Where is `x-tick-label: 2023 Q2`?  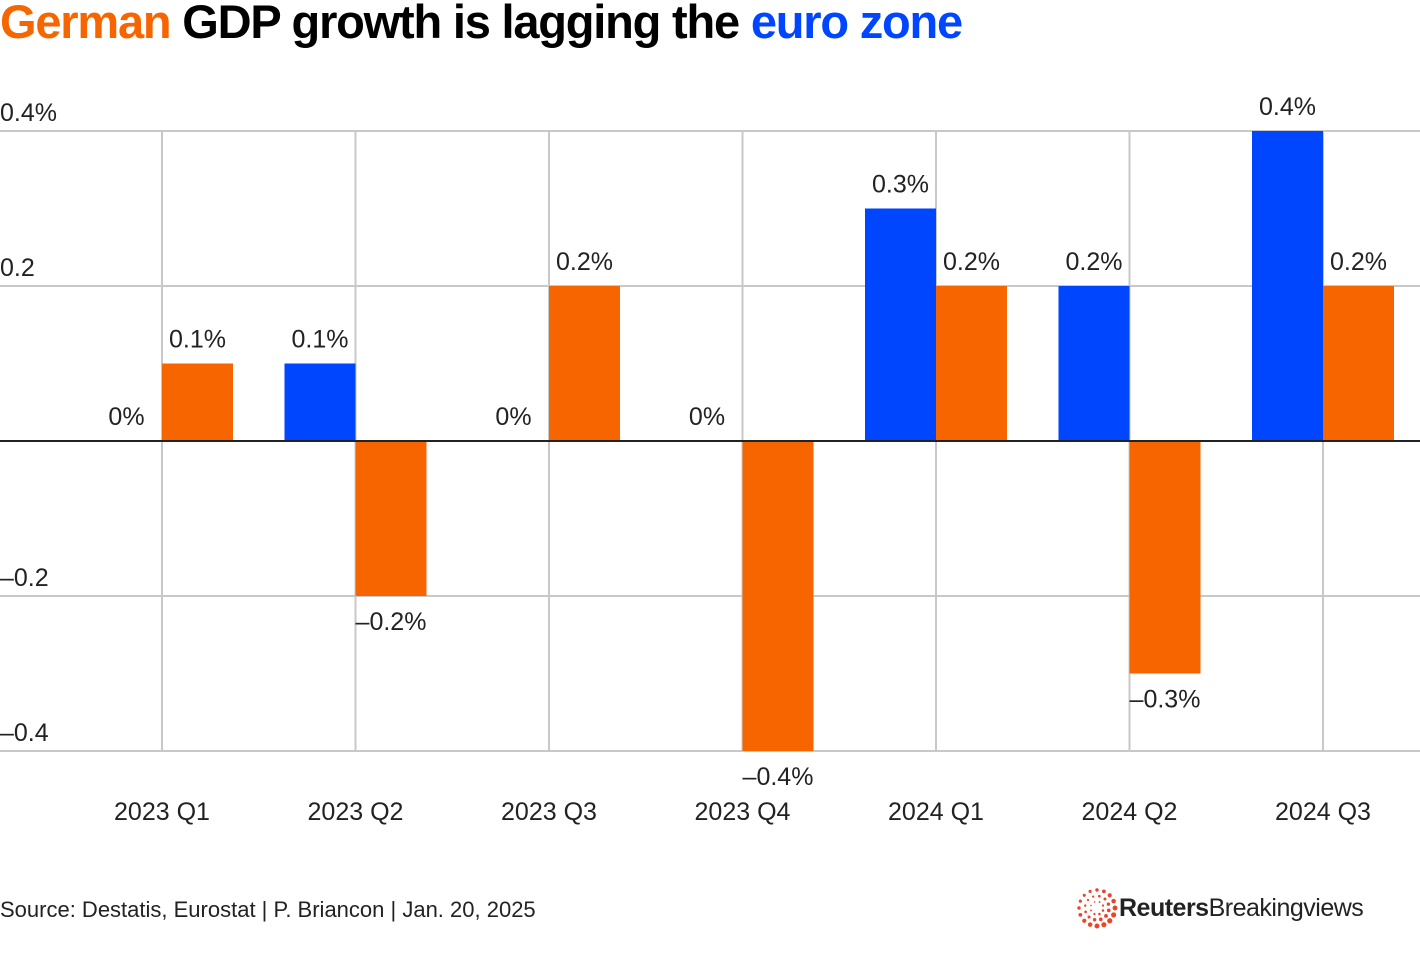
x-tick-label: 2023 Q2 is located at coordinates (356, 812).